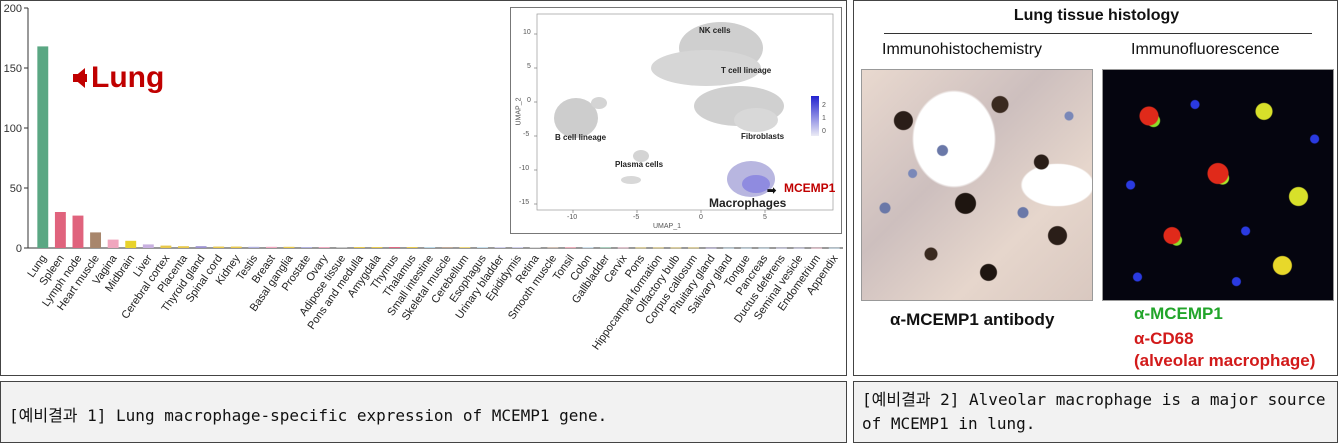 This screenshot has width=1340, height=443. What do you see at coordinates (972, 319) in the screenshot?
I see `ihc-antibody-label: α-MCEMP1 antibody` at bounding box center [972, 319].